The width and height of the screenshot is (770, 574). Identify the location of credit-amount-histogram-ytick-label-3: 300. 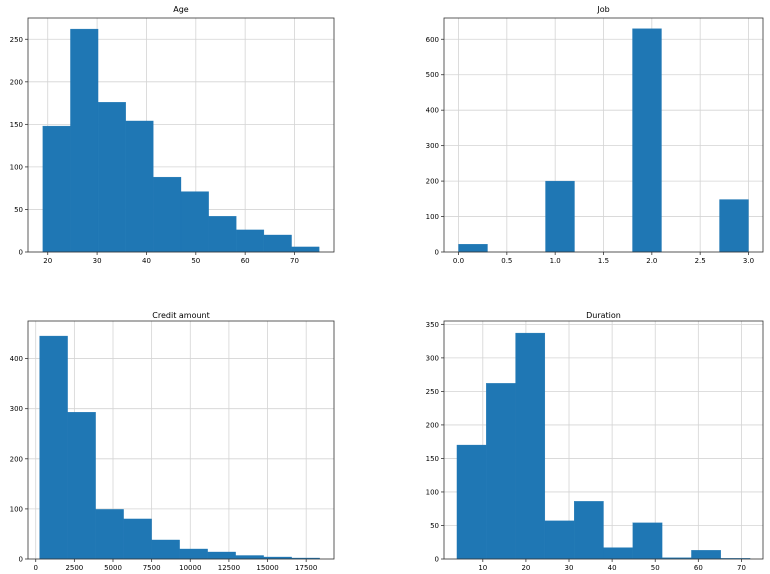
(16, 409).